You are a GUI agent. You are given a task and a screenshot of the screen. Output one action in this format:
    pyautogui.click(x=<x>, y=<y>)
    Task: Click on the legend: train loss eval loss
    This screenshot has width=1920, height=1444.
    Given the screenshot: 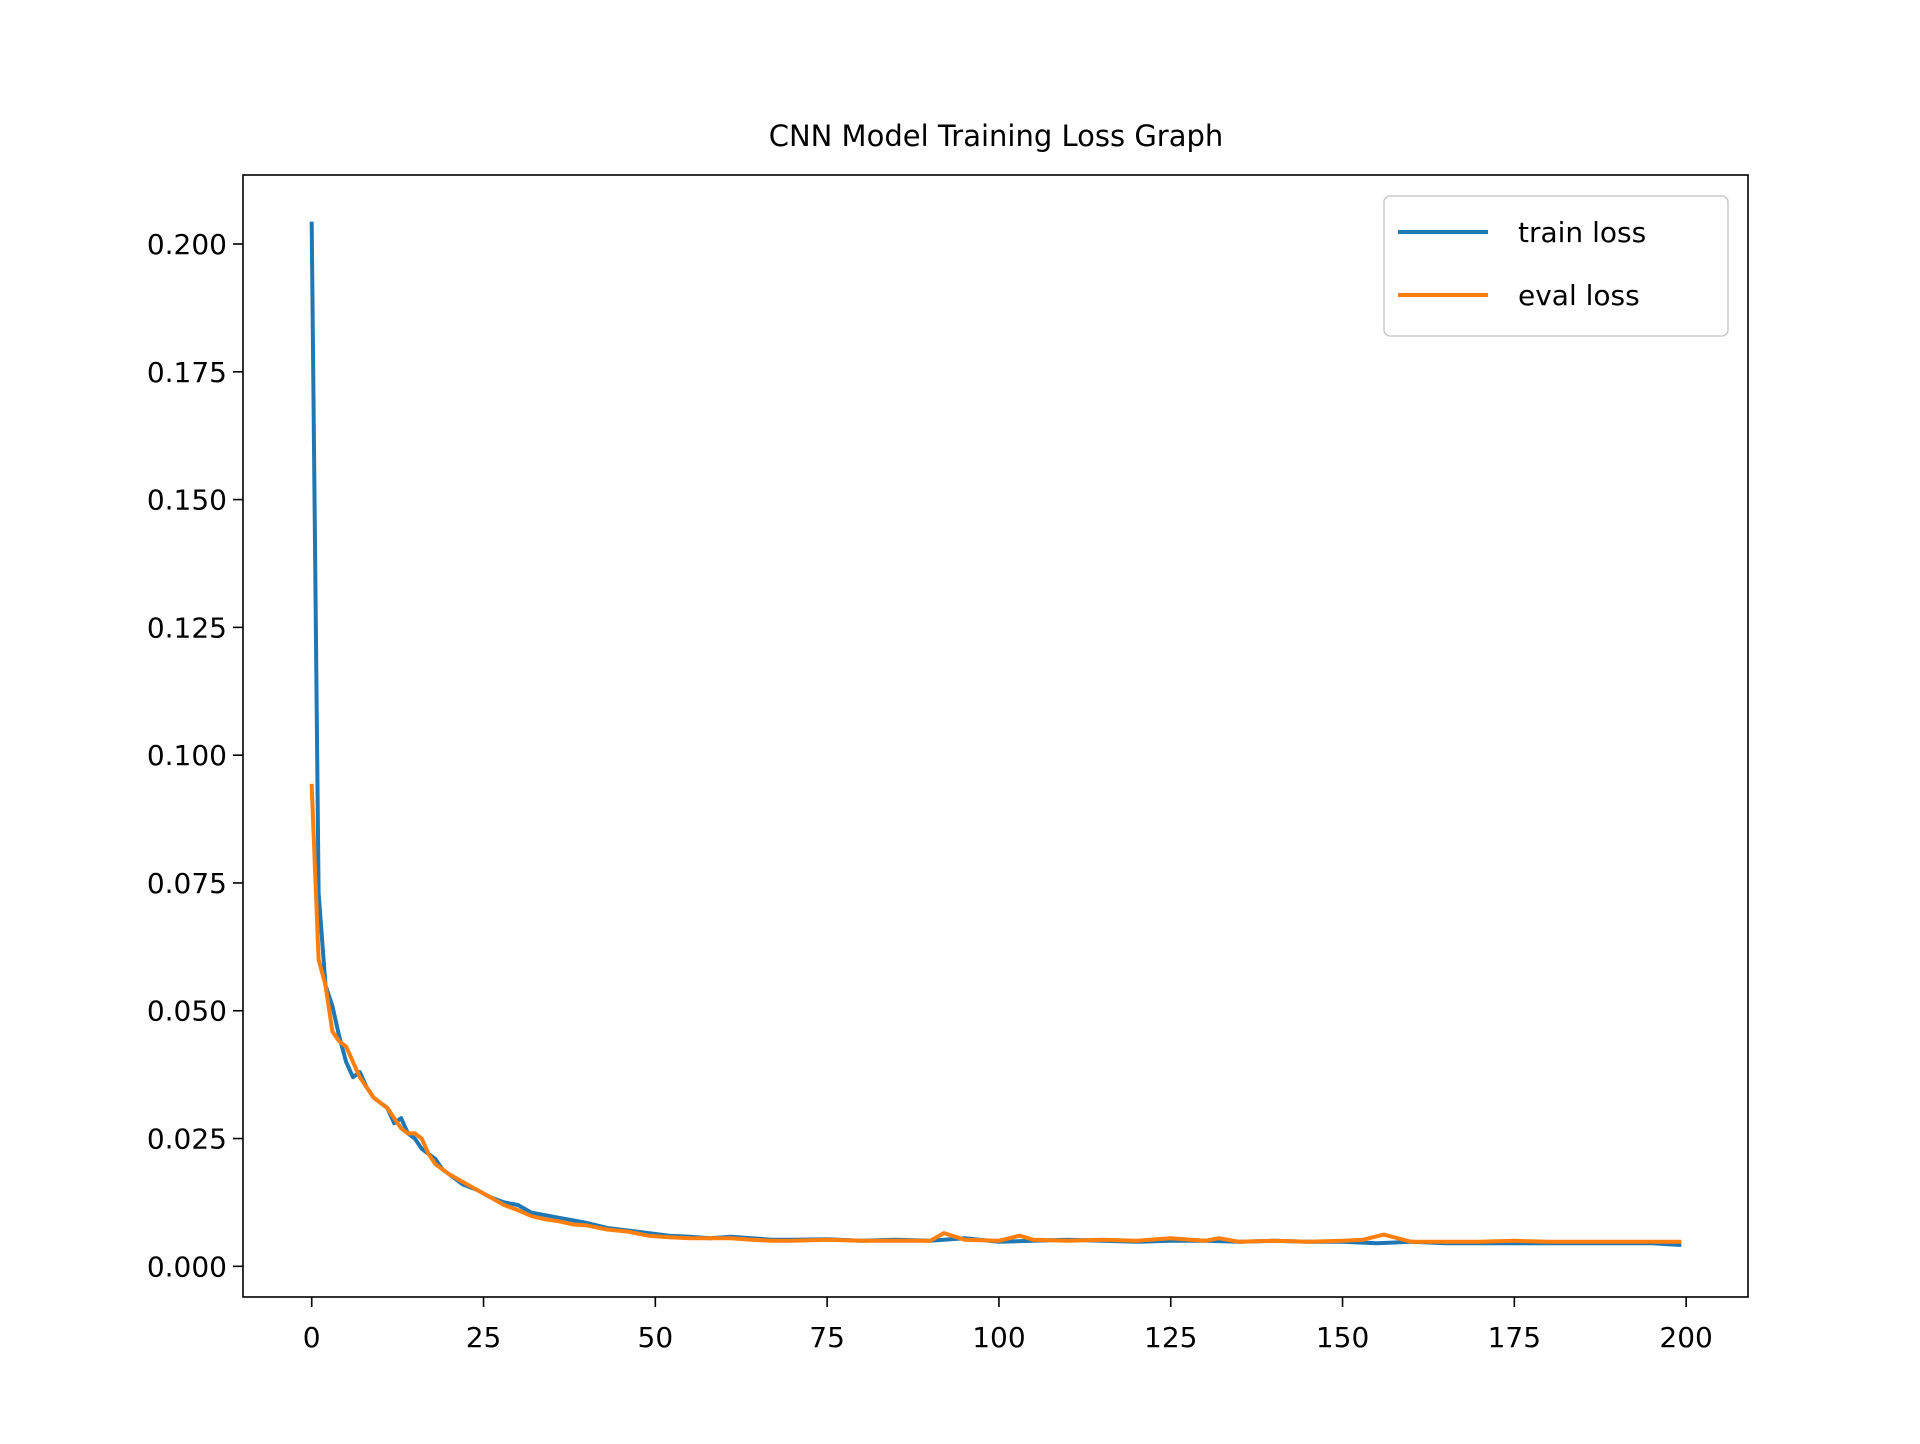 What is the action you would take?
    pyautogui.click(x=1556, y=266)
    